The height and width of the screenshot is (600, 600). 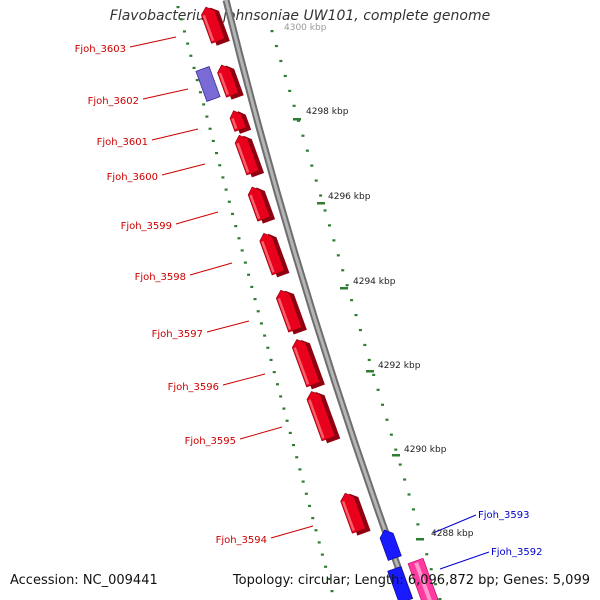 What do you see at coordinates (425, 450) in the screenshot?
I see `kbp-label: 4290 kbp` at bounding box center [425, 450].